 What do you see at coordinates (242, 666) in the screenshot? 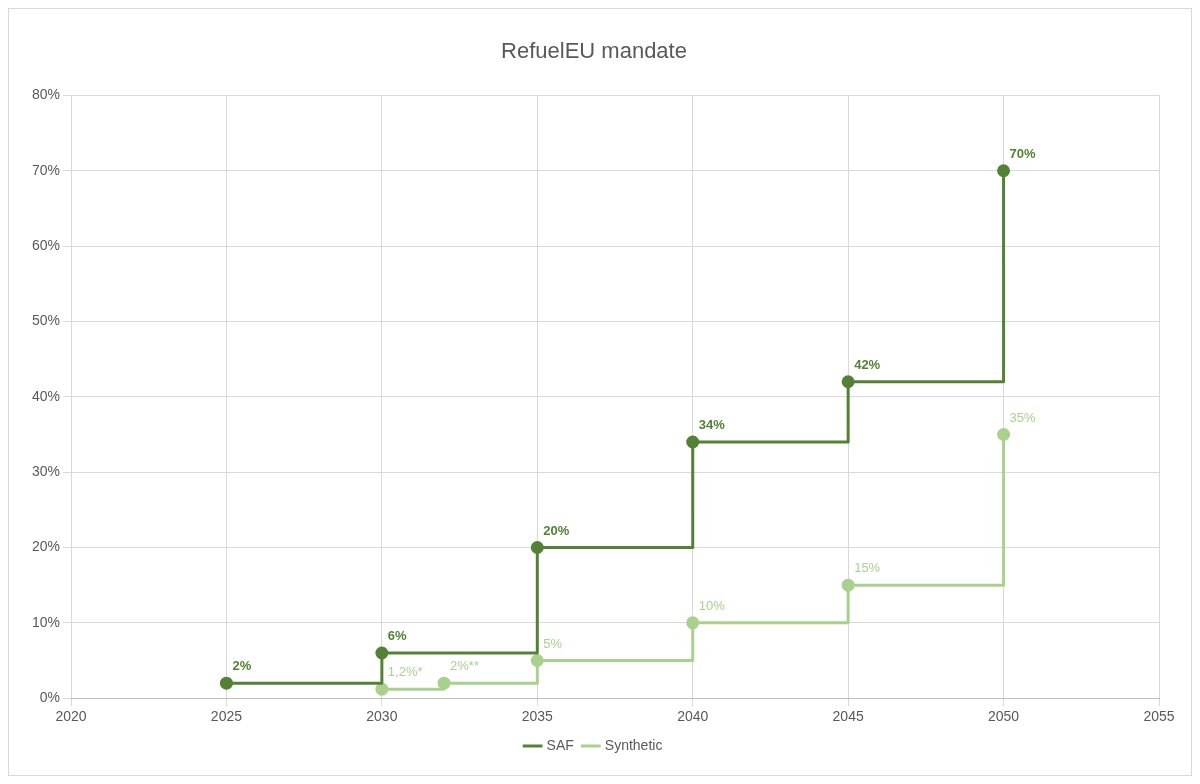
I see `data-label: 2%` at bounding box center [242, 666].